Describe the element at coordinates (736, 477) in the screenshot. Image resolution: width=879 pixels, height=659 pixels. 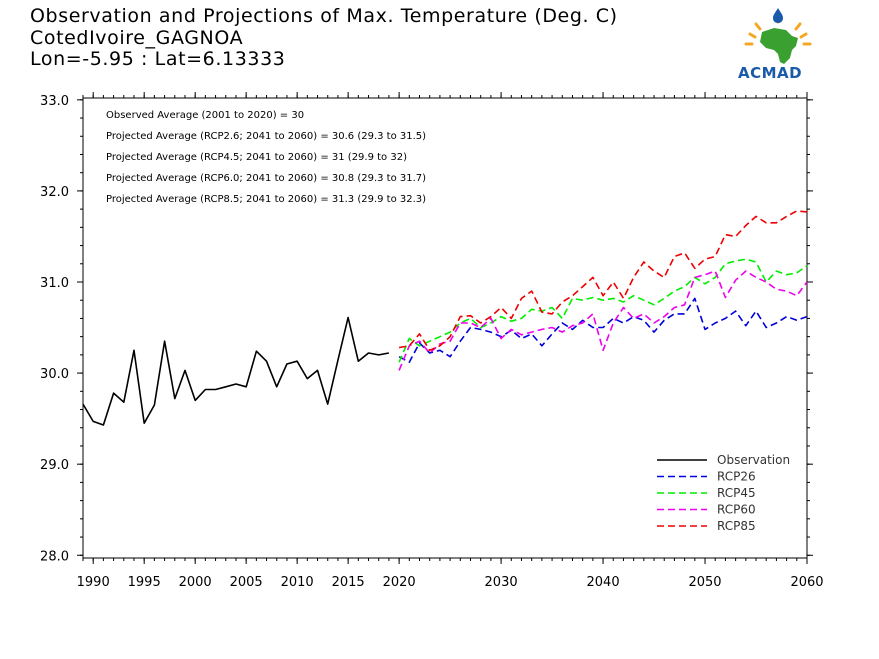
I see `legend-label: RCP26` at that location.